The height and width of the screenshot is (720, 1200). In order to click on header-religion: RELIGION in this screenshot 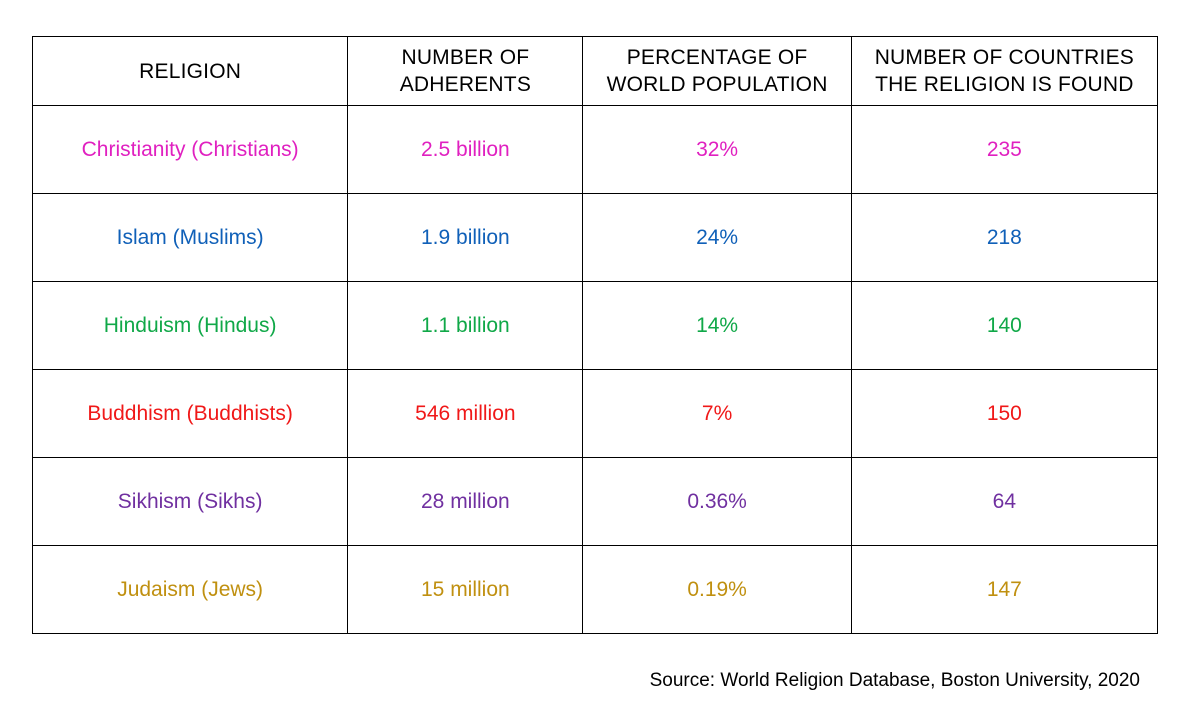, I will do `click(190, 71)`.